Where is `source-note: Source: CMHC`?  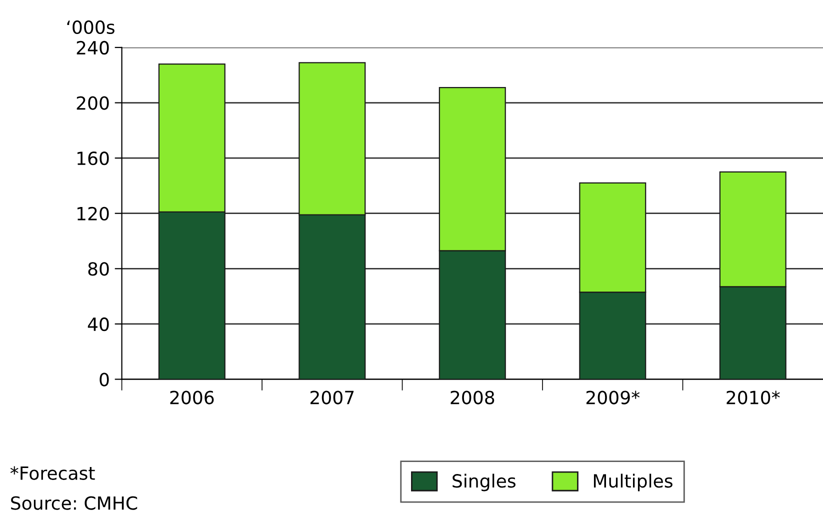
source-note: Source: CMHC is located at coordinates (74, 503).